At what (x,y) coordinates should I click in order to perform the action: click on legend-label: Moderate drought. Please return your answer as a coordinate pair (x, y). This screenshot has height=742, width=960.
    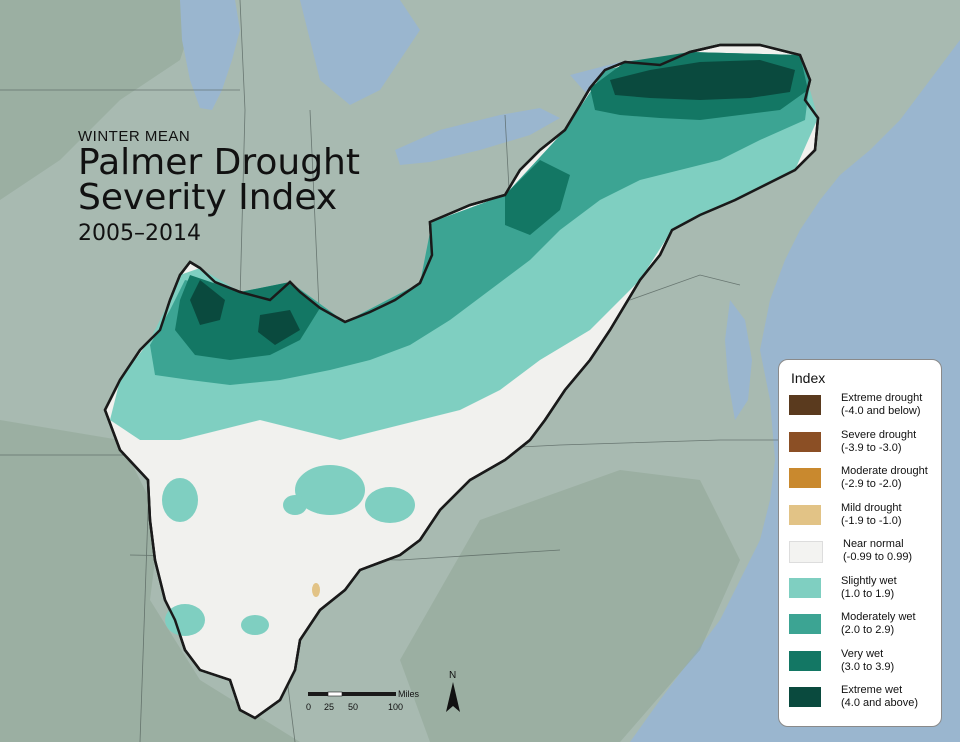
    Looking at the image, I should click on (884, 471).